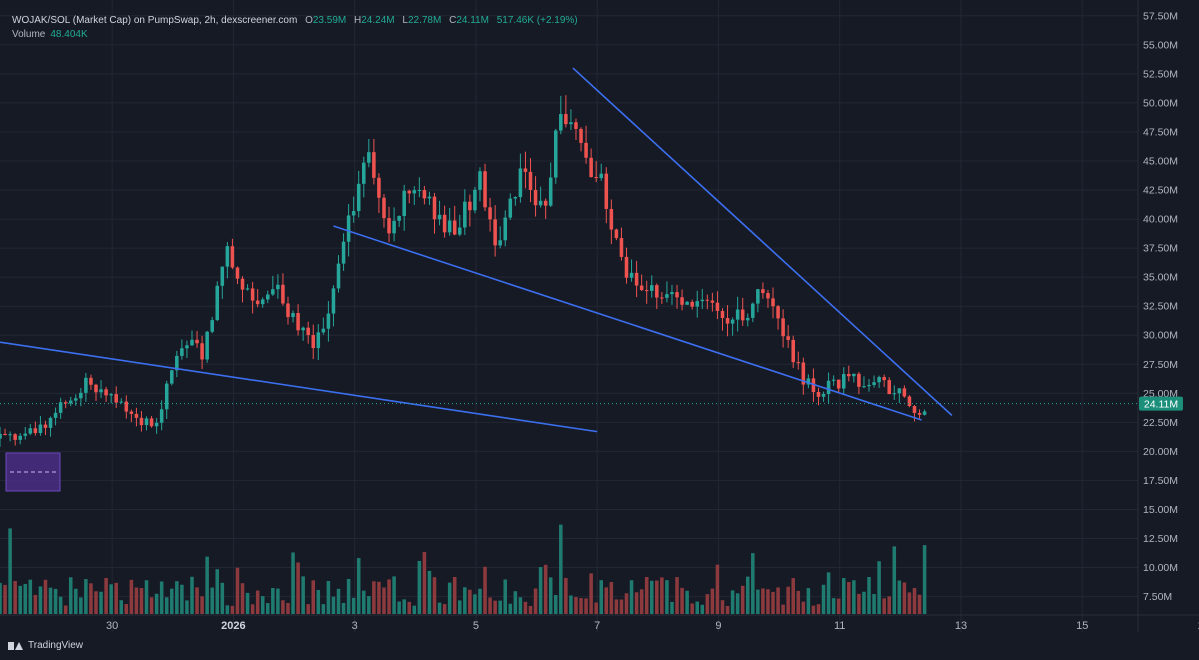 This screenshot has width=1199, height=660. What do you see at coordinates (56, 645) in the screenshot?
I see `brand-name: TradingView` at bounding box center [56, 645].